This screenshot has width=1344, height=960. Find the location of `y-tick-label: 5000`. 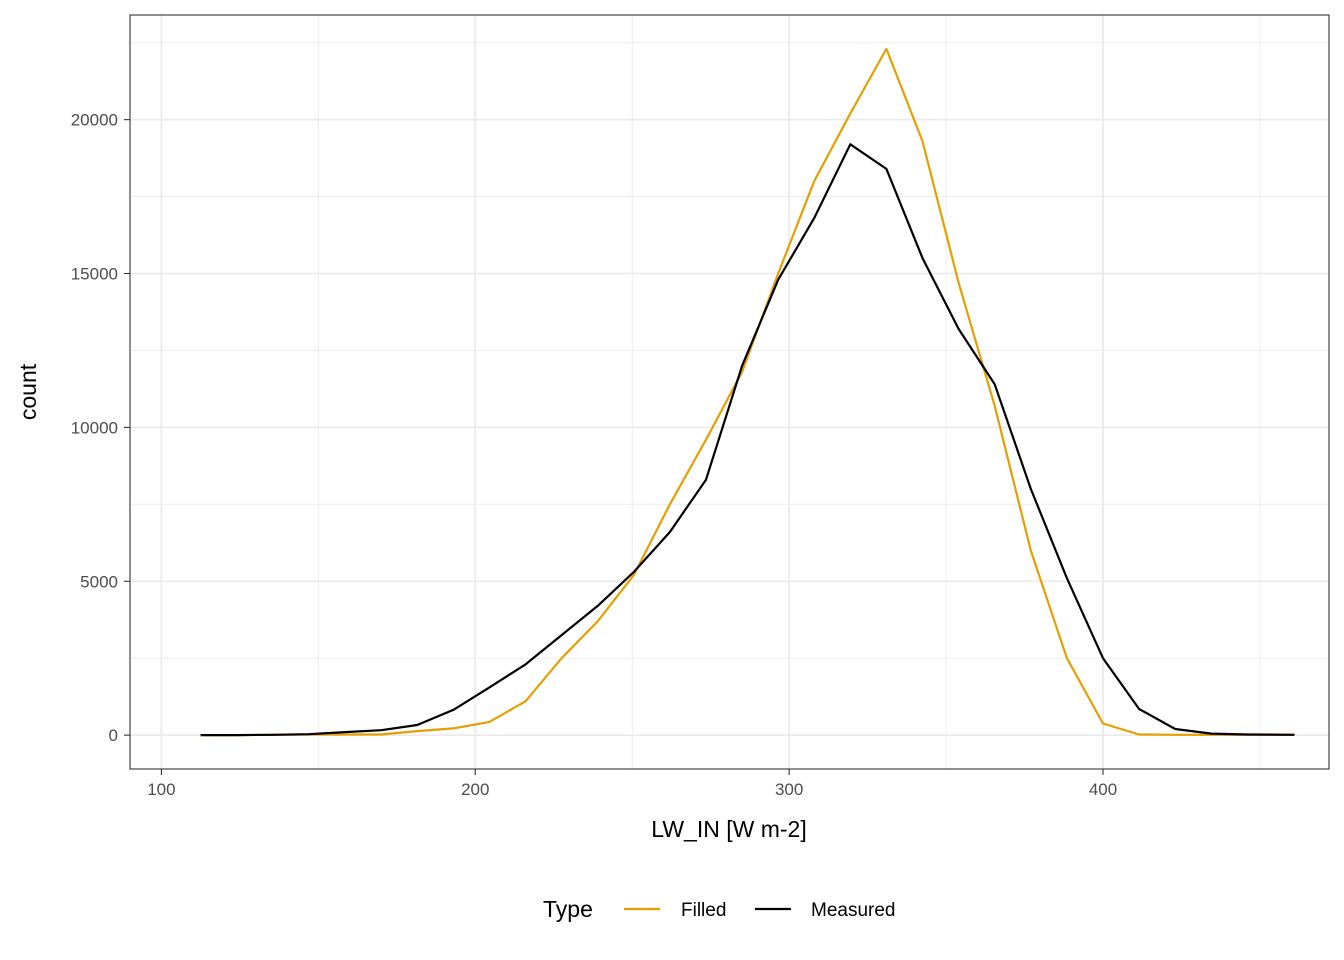

y-tick-label: 5000 is located at coordinates (99, 581).